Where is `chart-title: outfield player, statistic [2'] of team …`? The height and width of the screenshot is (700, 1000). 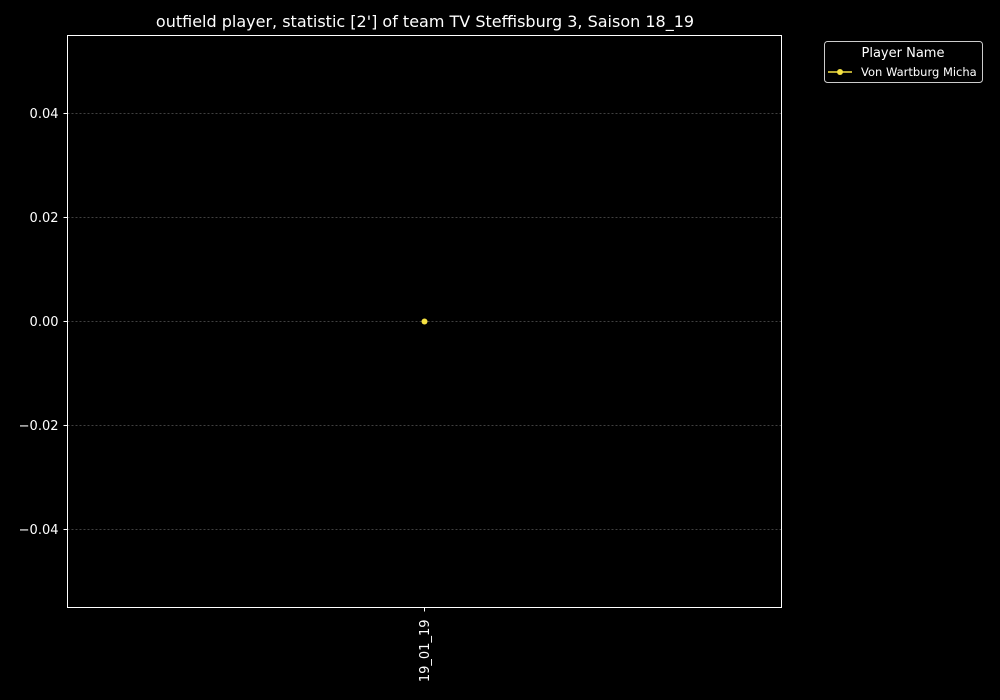
chart-title: outfield player, statistic [2'] of team … is located at coordinates (425, 22).